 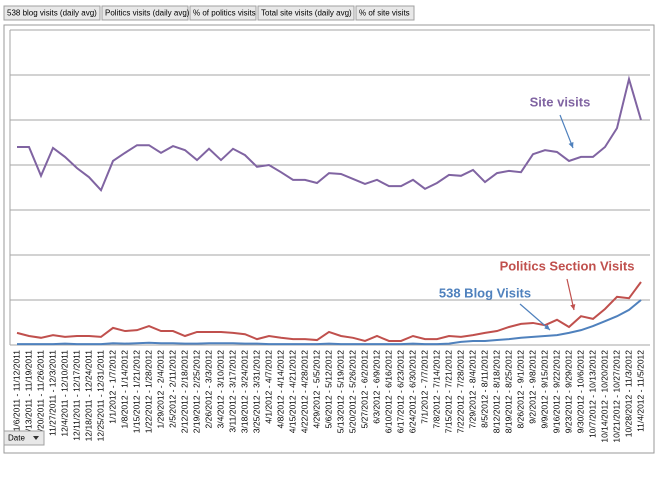 I want to click on x-tick-label: 3/25/2012 - 3/31/2012, so click(x=256, y=391).